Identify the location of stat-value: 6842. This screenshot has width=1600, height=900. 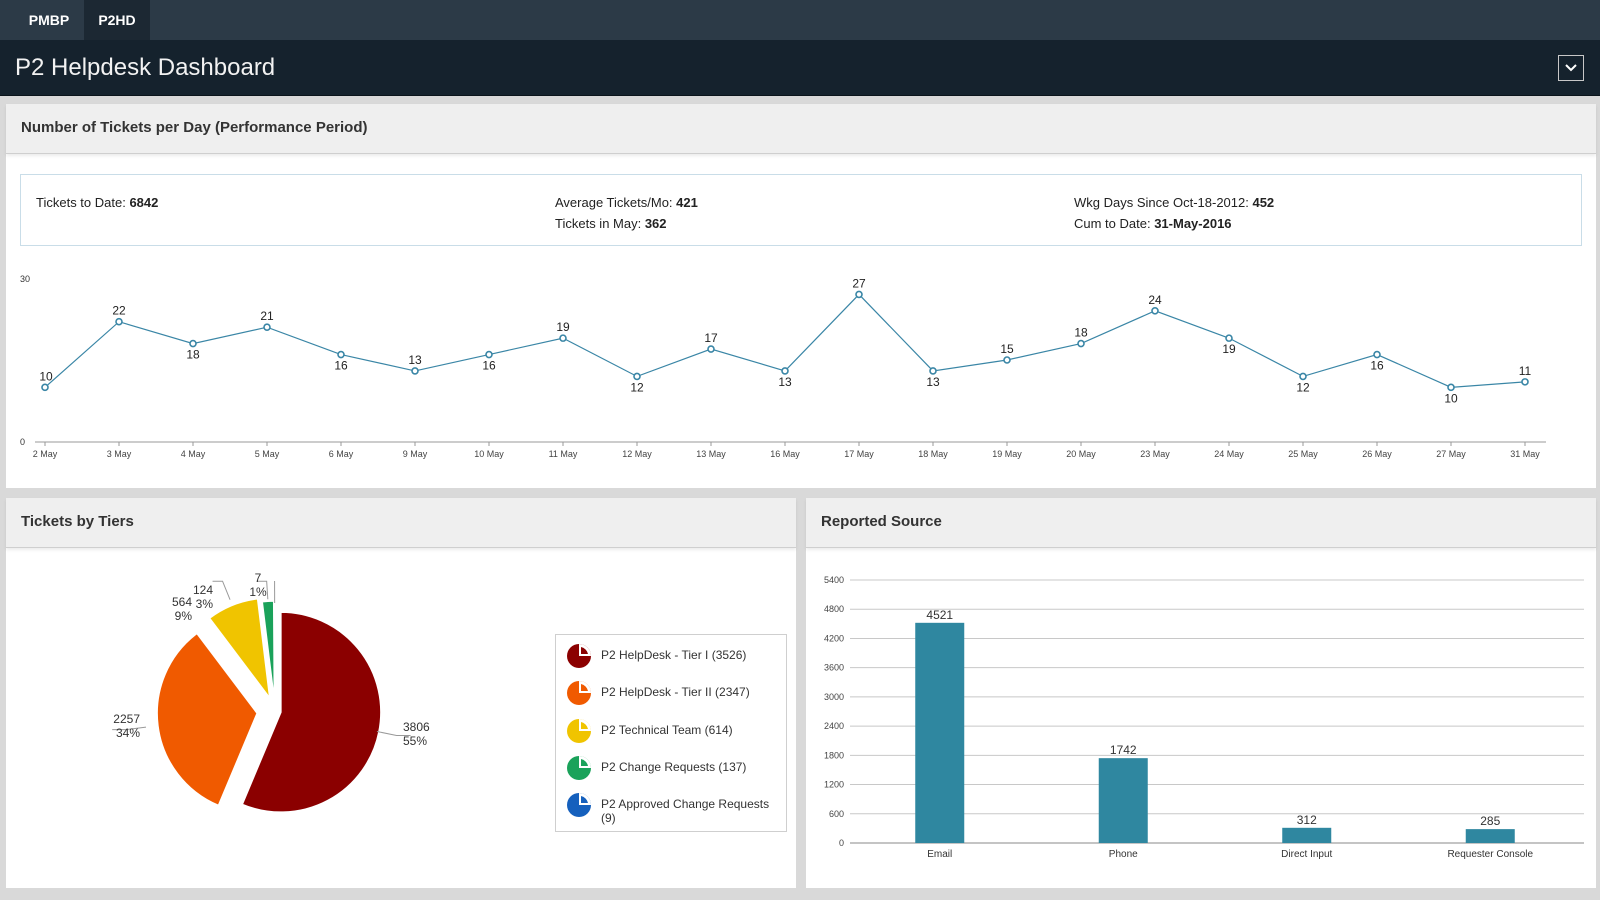
(144, 202).